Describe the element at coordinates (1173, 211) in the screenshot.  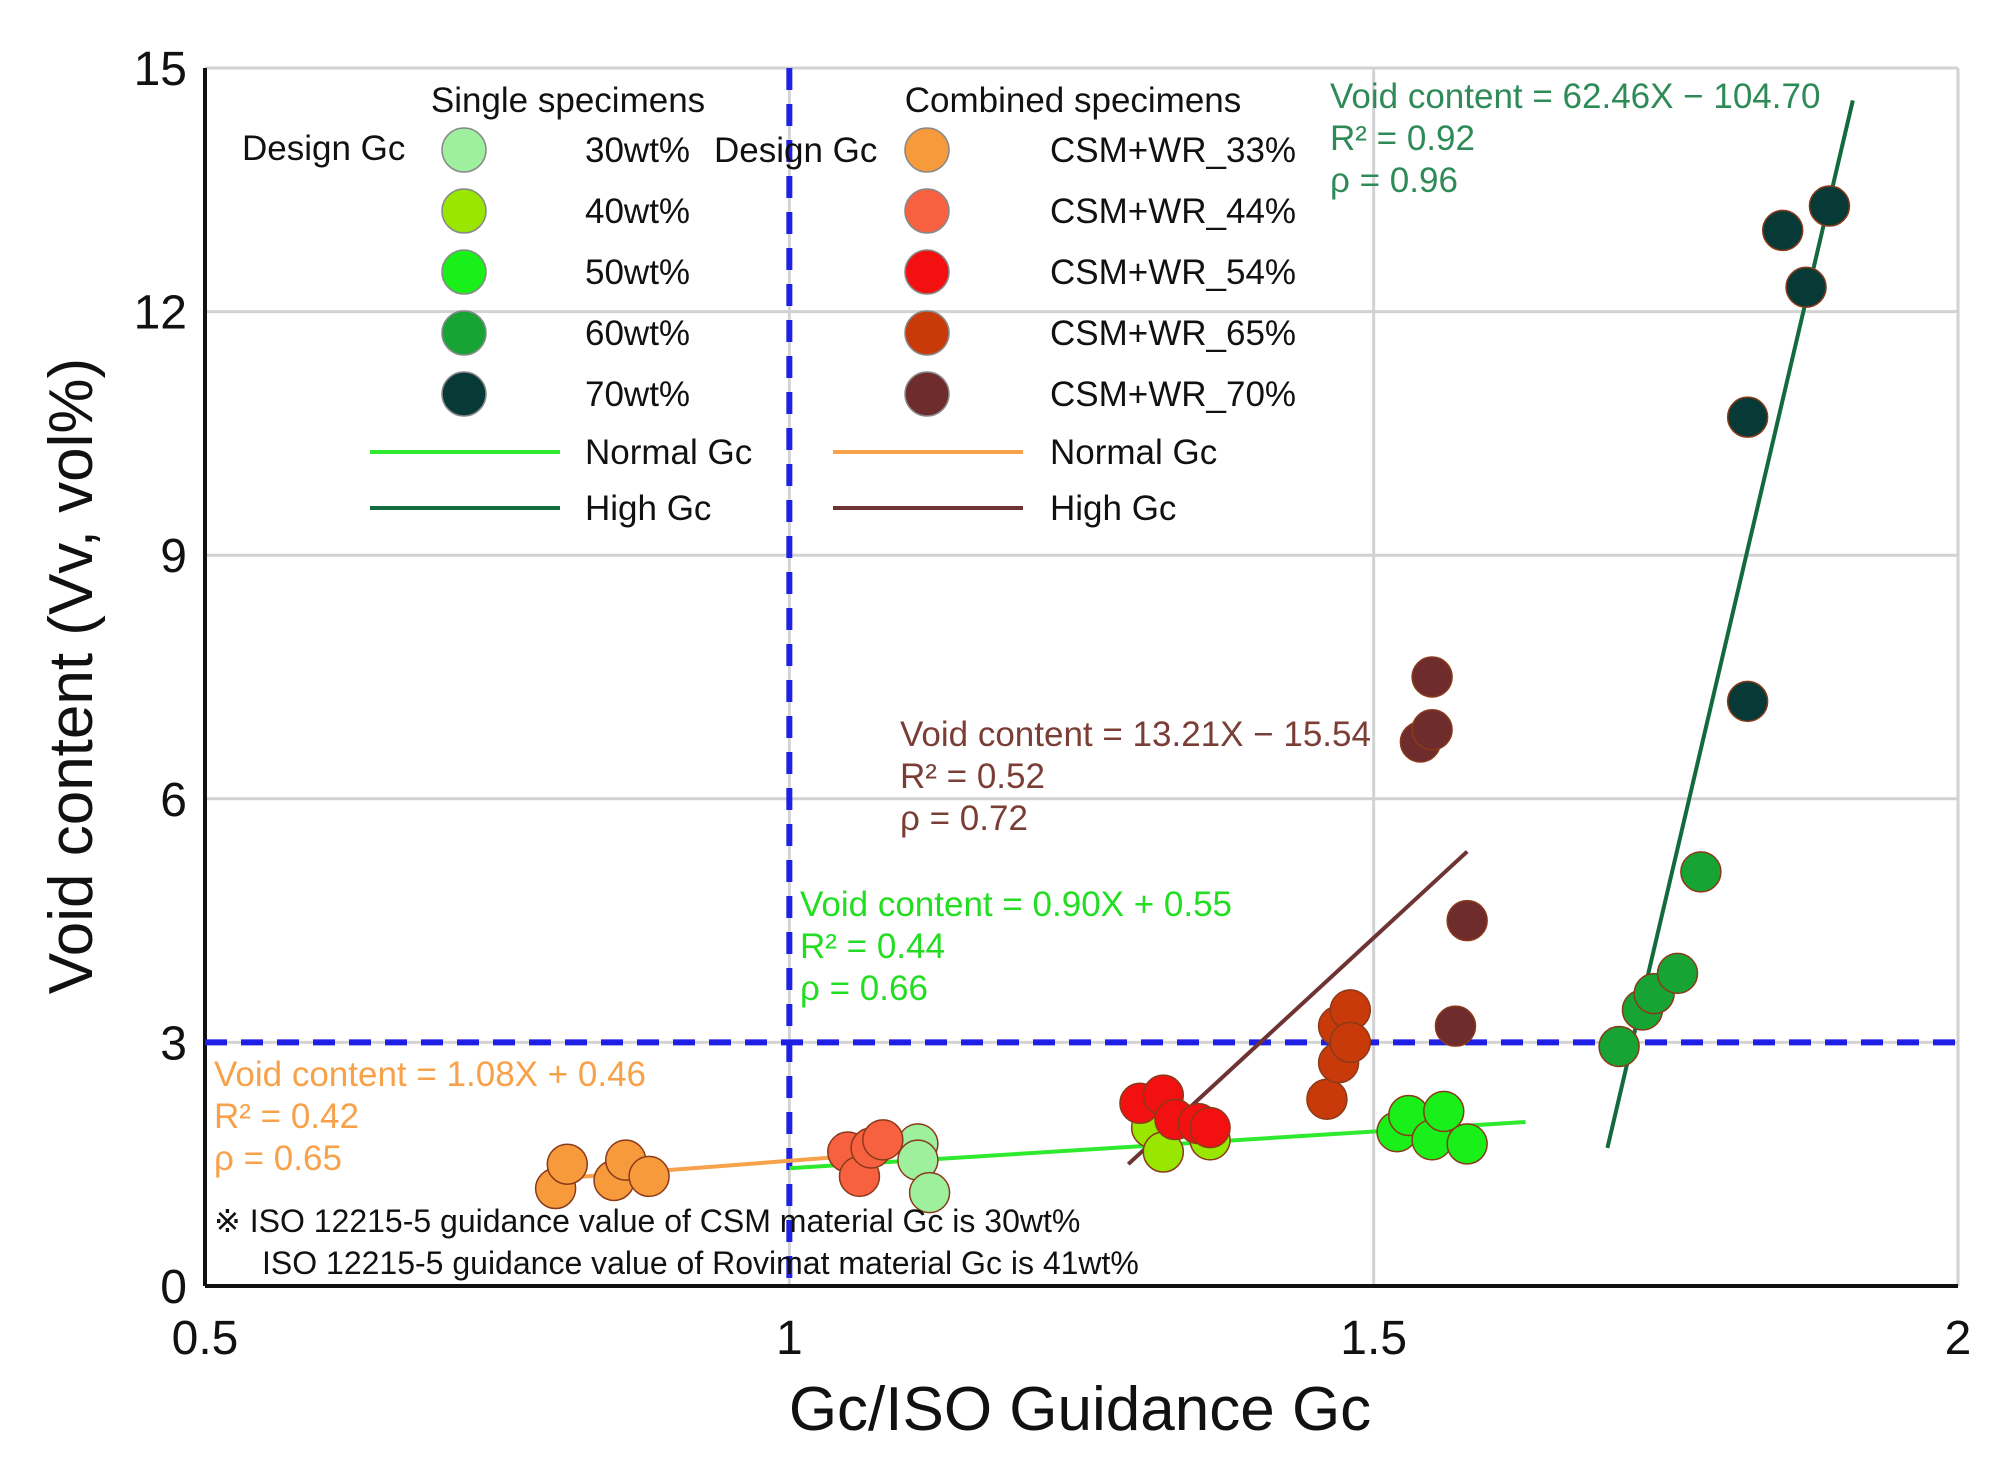
I see `legend-label: CSM+WR_44%` at that location.